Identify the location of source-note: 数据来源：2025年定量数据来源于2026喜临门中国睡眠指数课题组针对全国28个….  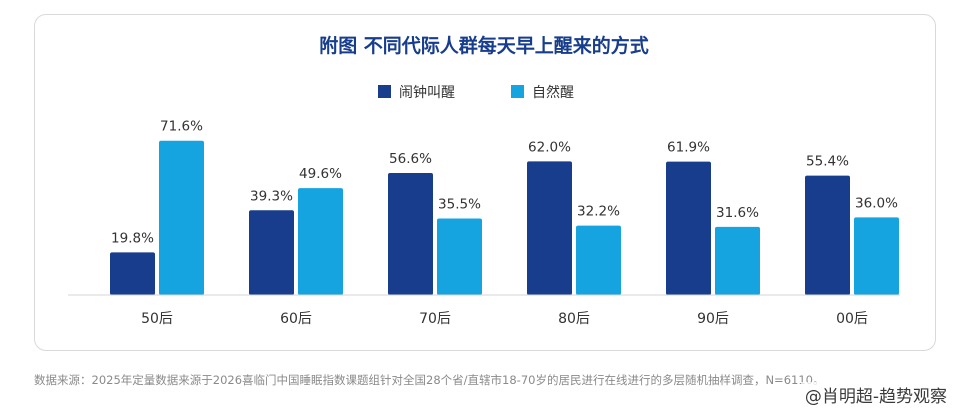
(429, 380).